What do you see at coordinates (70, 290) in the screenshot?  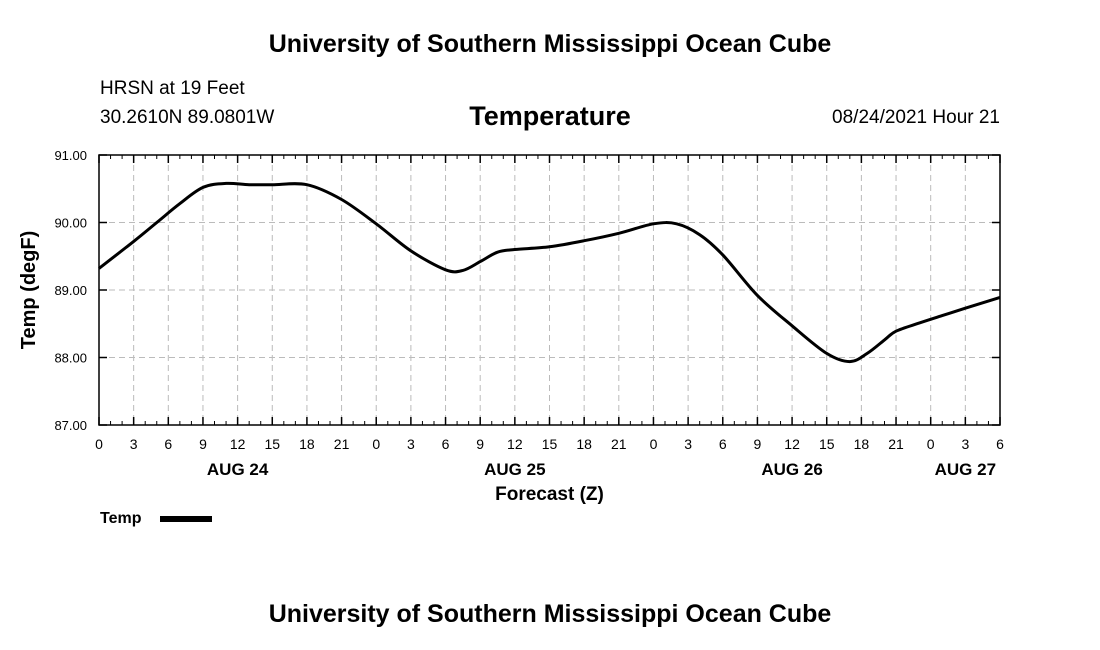 I see `y-tick-label-2: 89.00` at bounding box center [70, 290].